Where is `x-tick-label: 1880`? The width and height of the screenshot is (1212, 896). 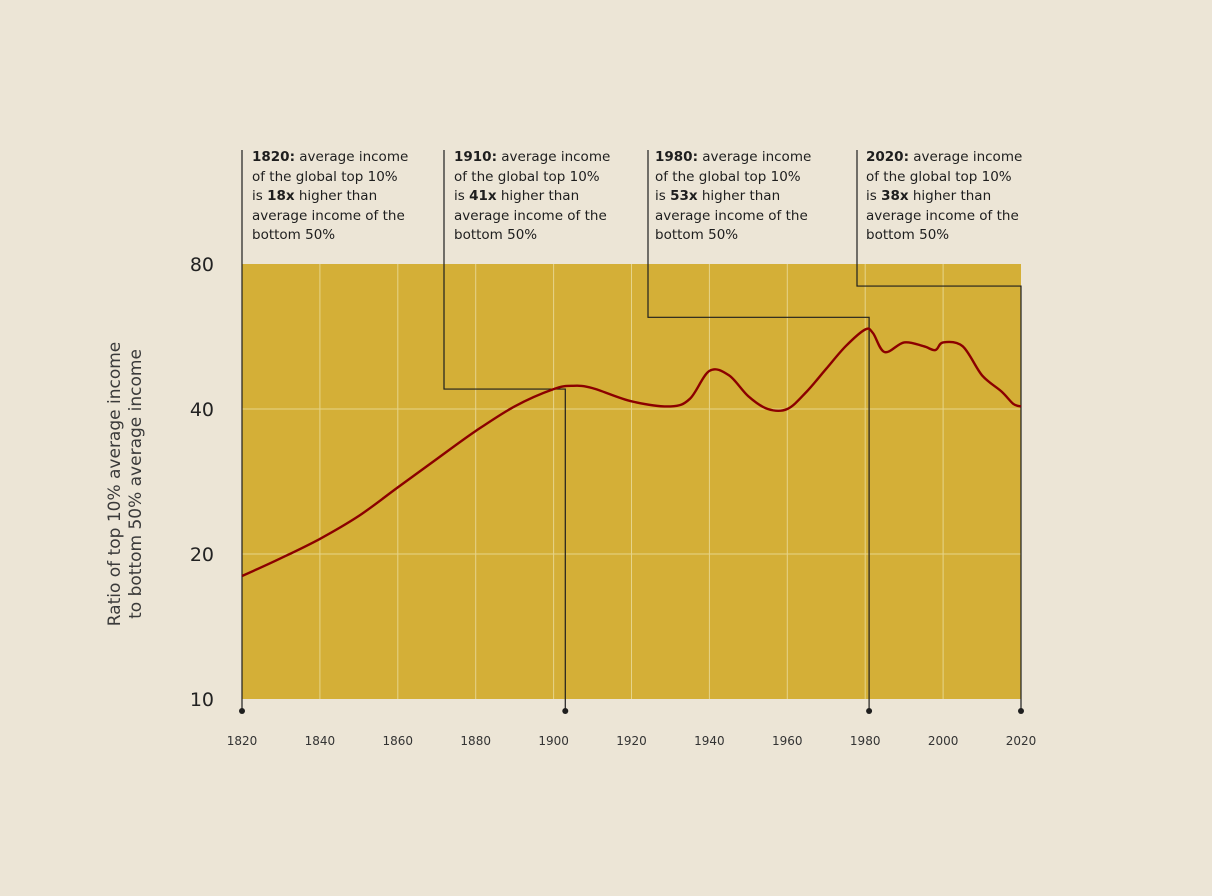 x-tick-label: 1880 is located at coordinates (475, 741).